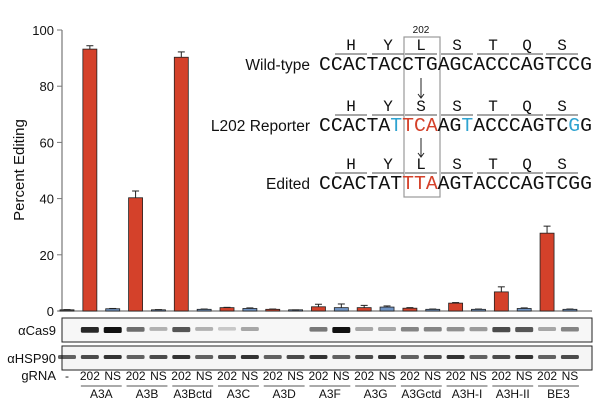 This screenshot has height=412, width=600. Describe the element at coordinates (37, 330) in the screenshot. I see `cas9-label: αCas9` at that location.